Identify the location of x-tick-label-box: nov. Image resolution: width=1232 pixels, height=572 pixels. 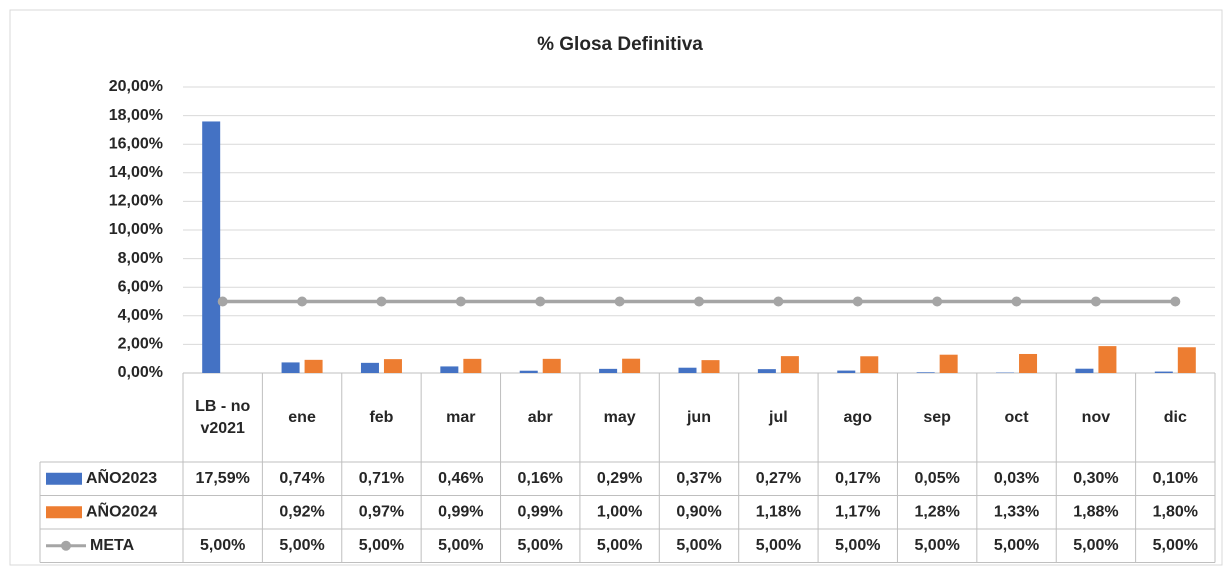
(1096, 417).